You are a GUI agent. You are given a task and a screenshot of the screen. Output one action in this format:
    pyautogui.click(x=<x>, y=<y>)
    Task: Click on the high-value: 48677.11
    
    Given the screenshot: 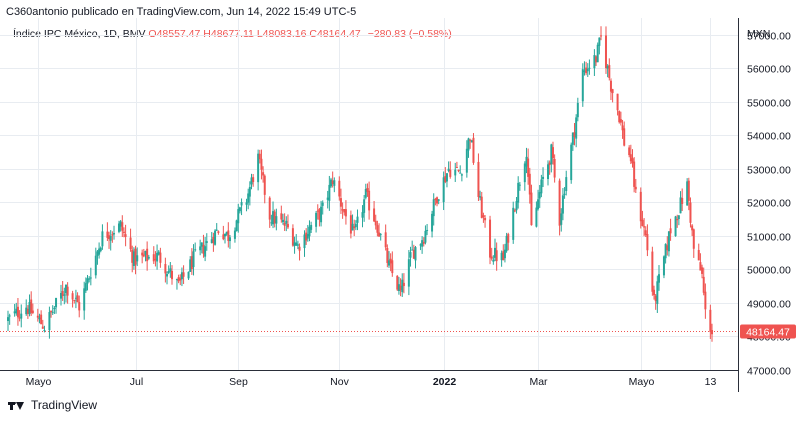 What is the action you would take?
    pyautogui.click(x=232, y=34)
    